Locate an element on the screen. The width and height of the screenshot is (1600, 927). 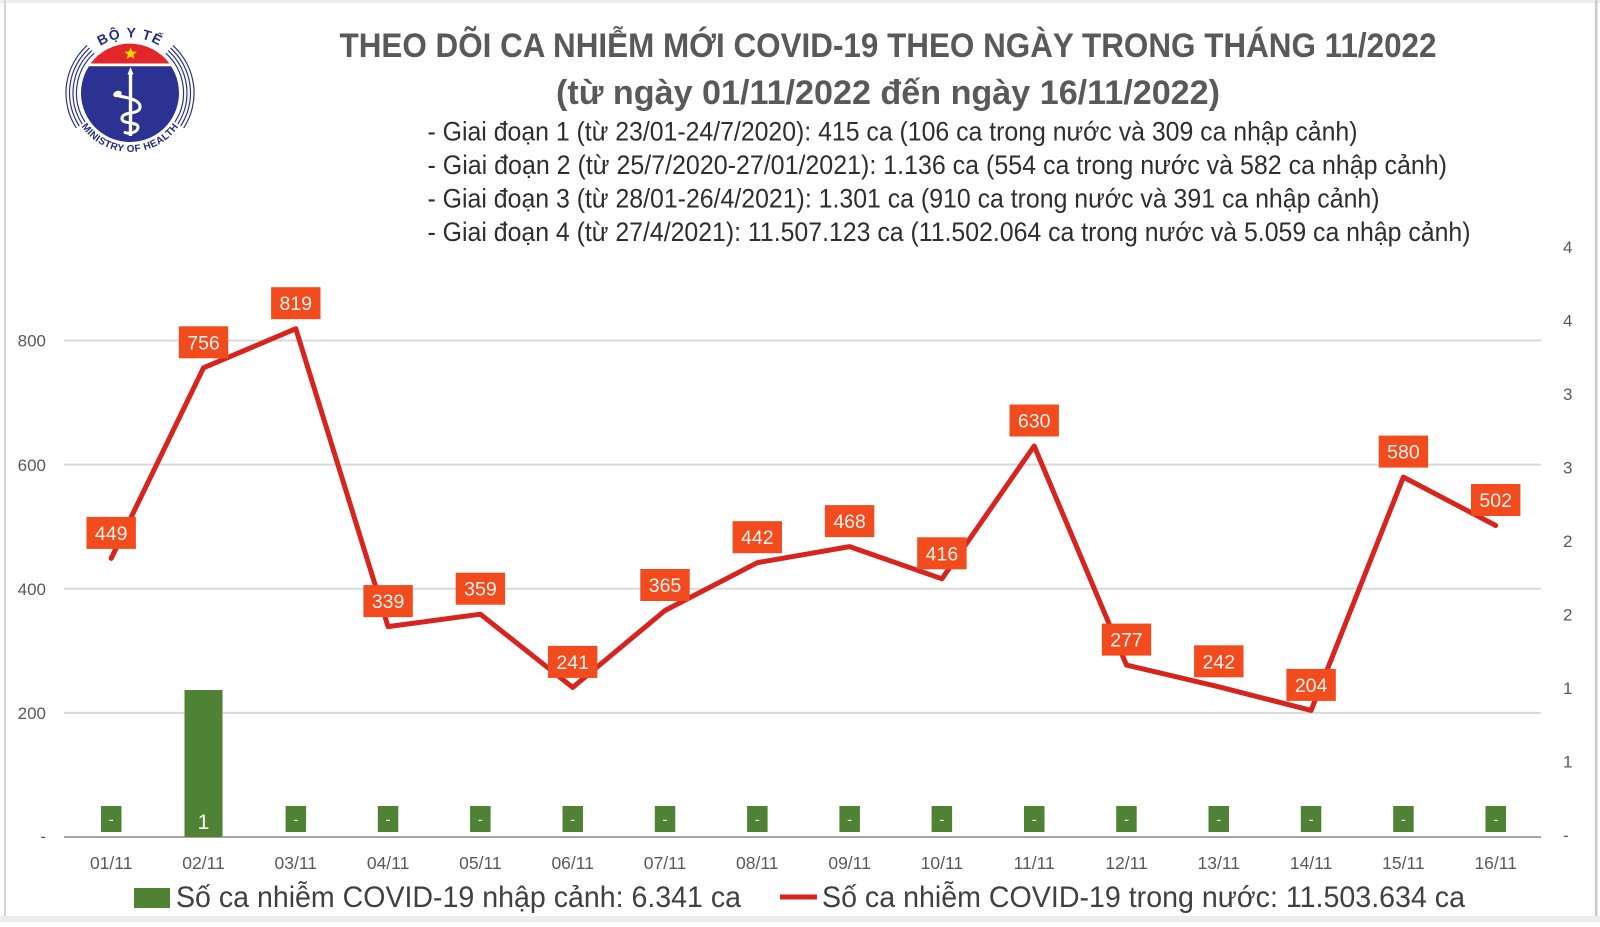
svg-text: 502 is located at coordinates (1495, 501).